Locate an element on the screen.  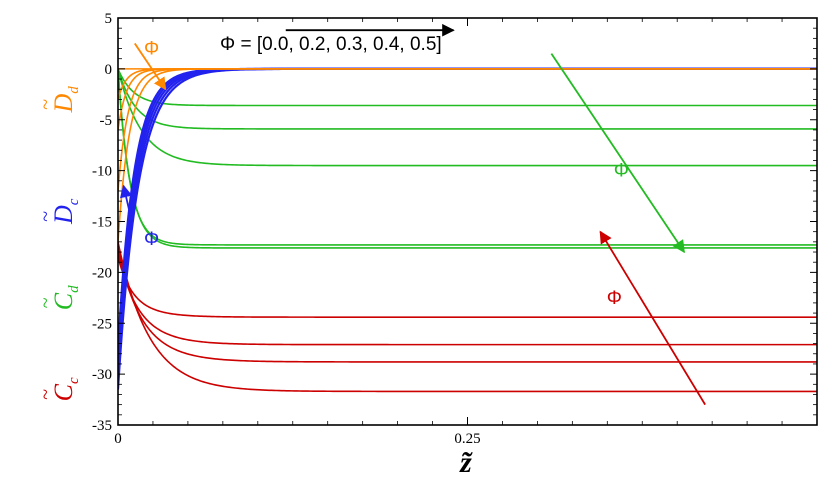
arrow-phi-green is located at coordinates (617, 153).